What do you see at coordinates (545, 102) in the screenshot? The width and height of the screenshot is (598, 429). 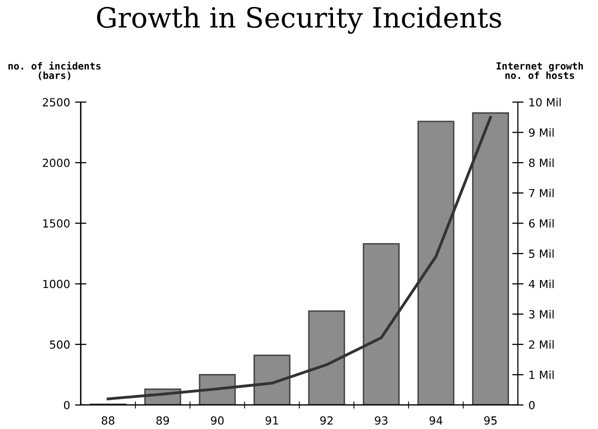 I see `y2-tick-label: 10 Mil` at bounding box center [545, 102].